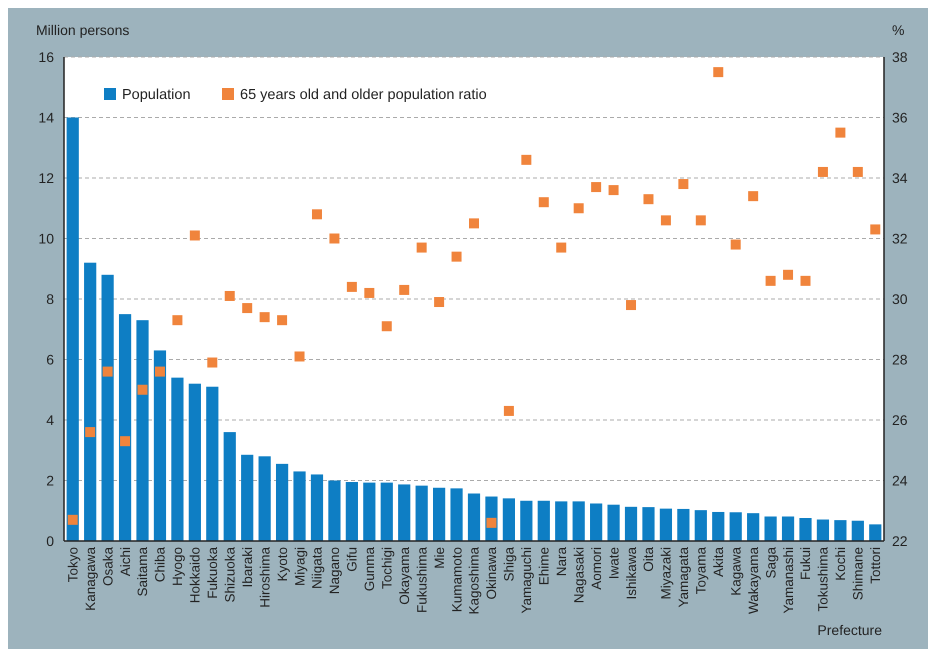 The image size is (936, 649). Describe the element at coordinates (614, 563) in the screenshot. I see `x-tick-label: Iwate` at that location.